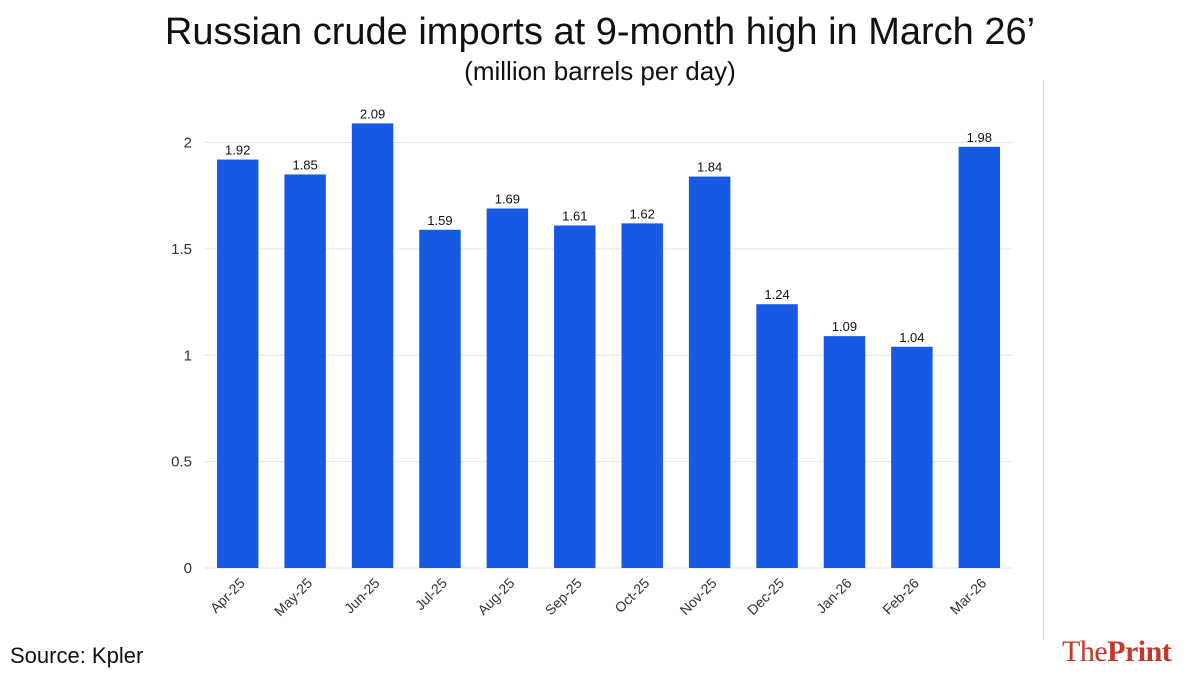 Image resolution: width=1200 pixels, height=675 pixels. I want to click on x-tick-label: Jul-25, so click(431, 594).